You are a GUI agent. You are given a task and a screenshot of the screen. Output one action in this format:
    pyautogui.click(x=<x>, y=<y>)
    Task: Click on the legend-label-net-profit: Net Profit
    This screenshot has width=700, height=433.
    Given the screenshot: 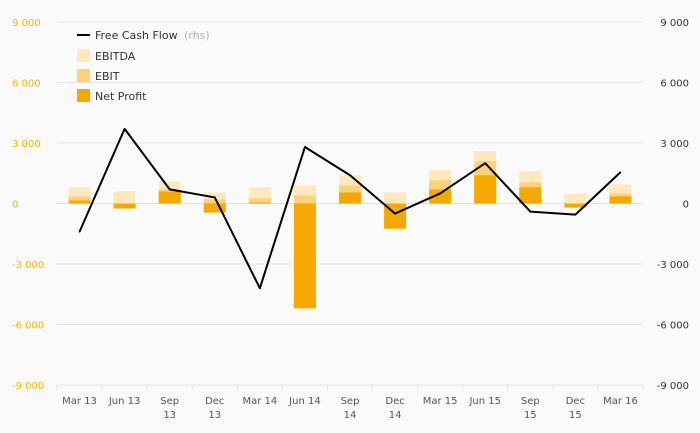 What is the action you would take?
    pyautogui.click(x=121, y=96)
    